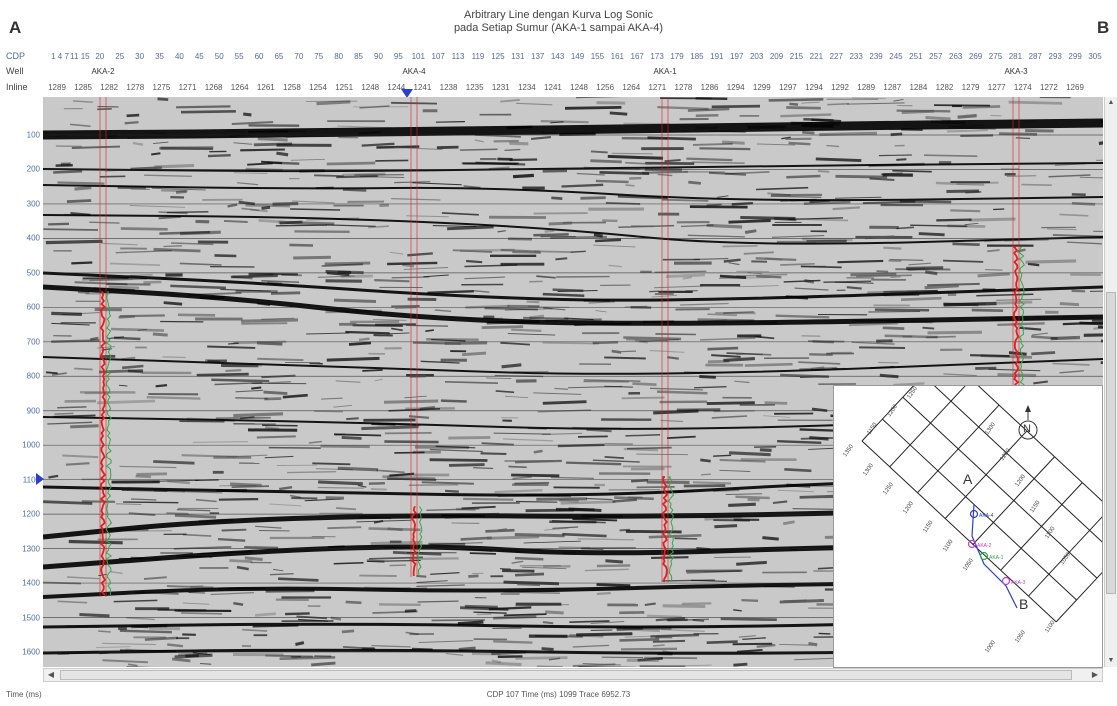 The height and width of the screenshot is (706, 1117). Describe the element at coordinates (40, 479) in the screenshot. I see `triangle-right-icon` at that location.